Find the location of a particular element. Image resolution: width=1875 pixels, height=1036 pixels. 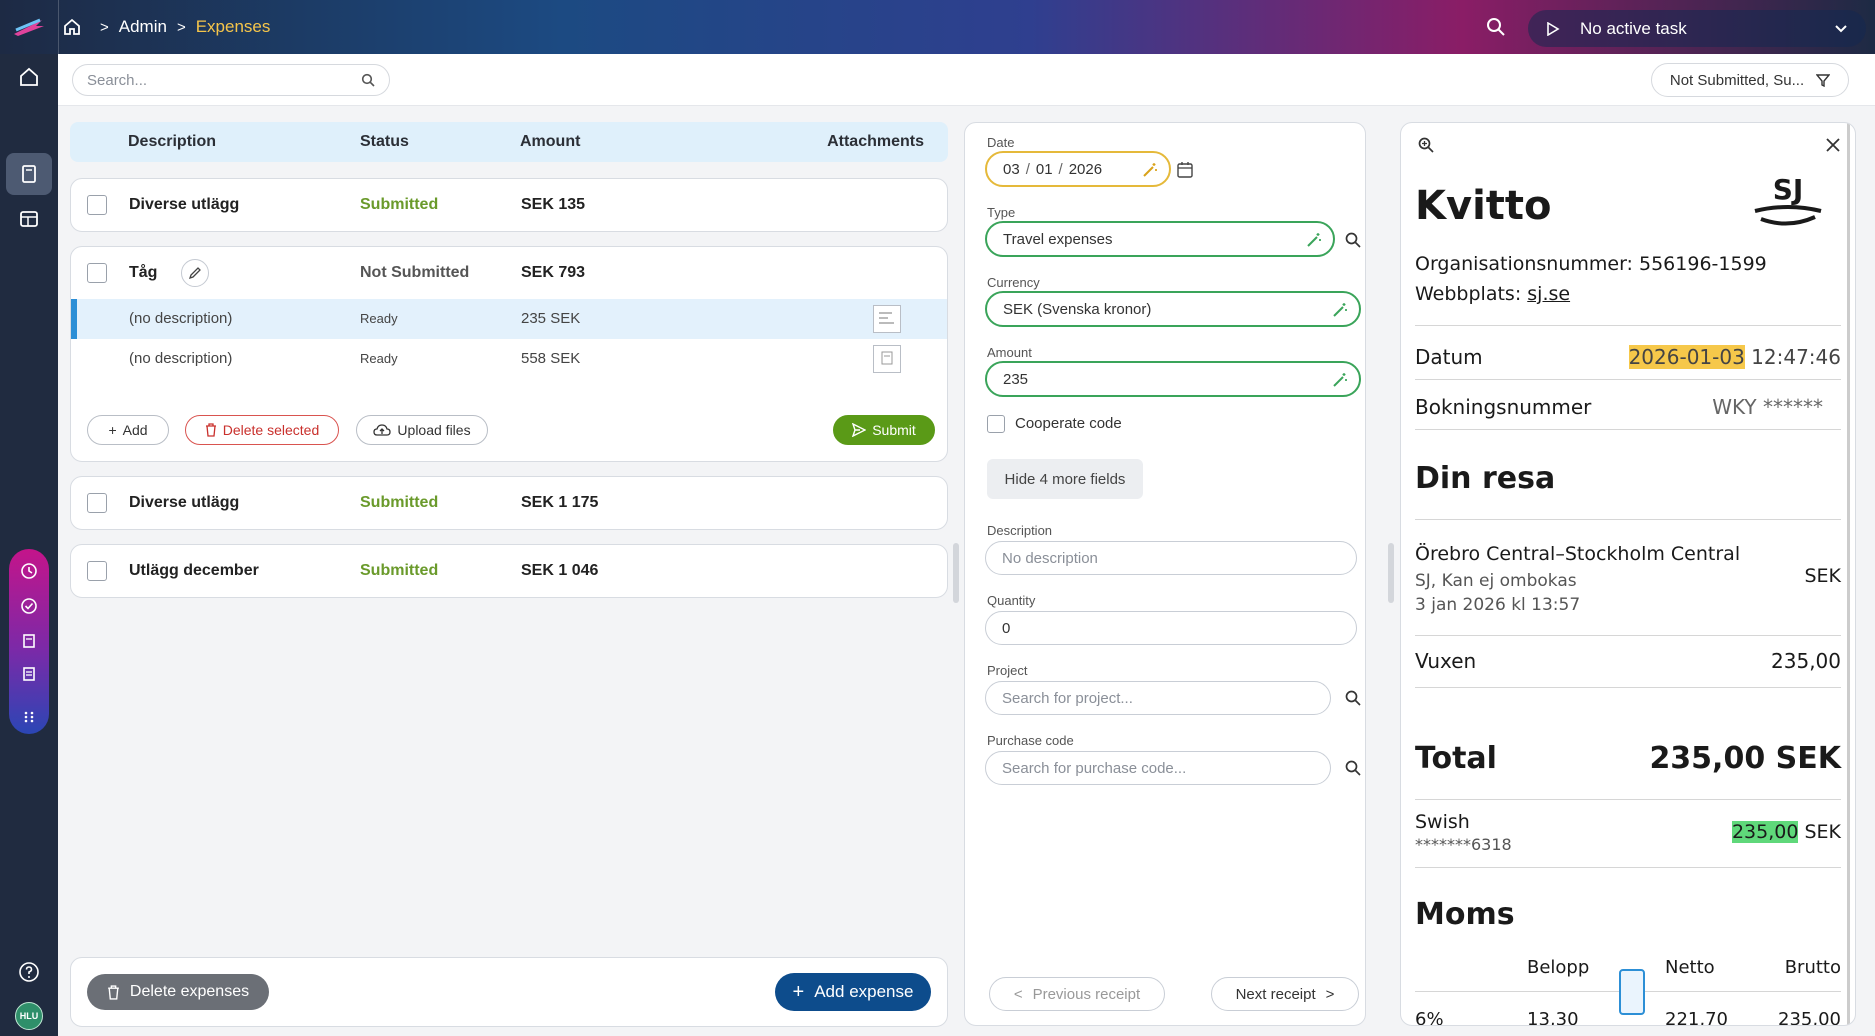

booking-row: Bokningsnummer WKY ****** is located at coordinates (1628, 407).